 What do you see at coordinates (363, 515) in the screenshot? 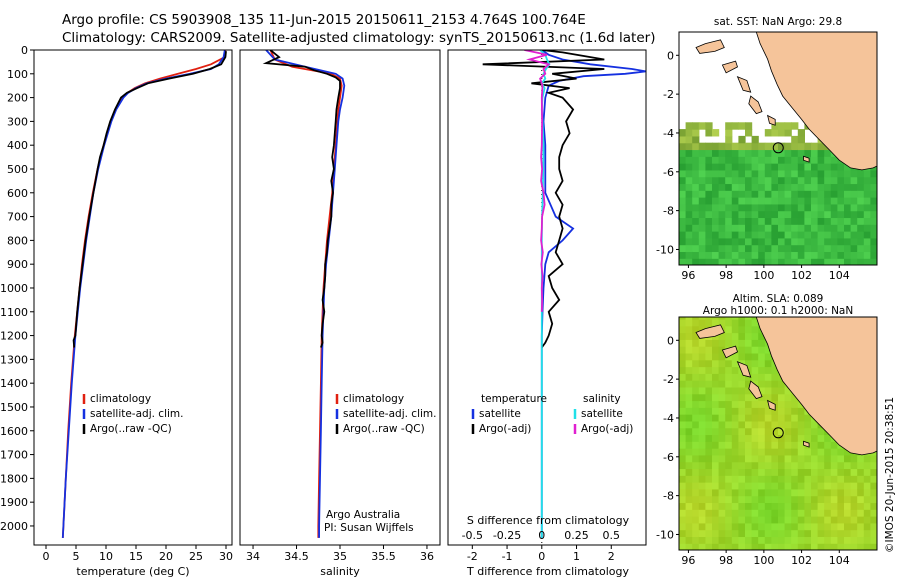
I see `salinity-annotation-1: Argo Australia` at bounding box center [363, 515].